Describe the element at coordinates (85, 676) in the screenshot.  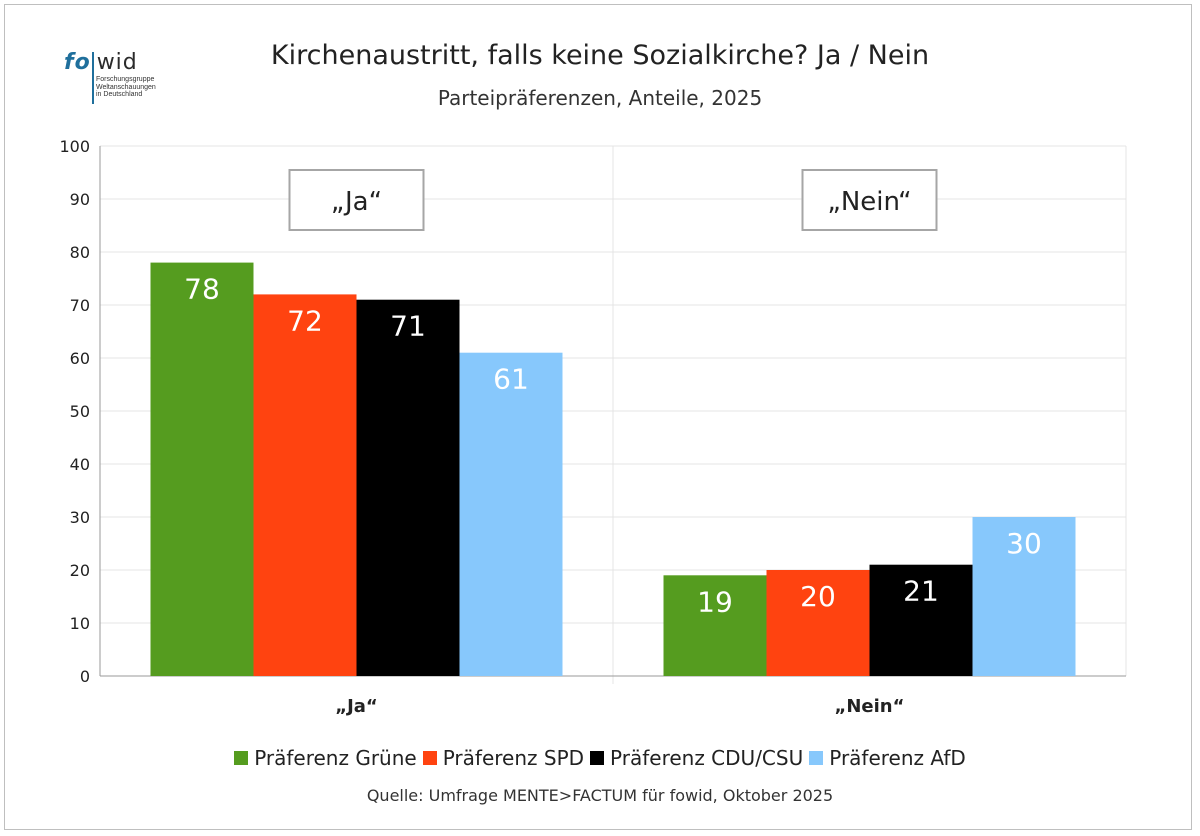
I see `y-tick-label: 0` at that location.